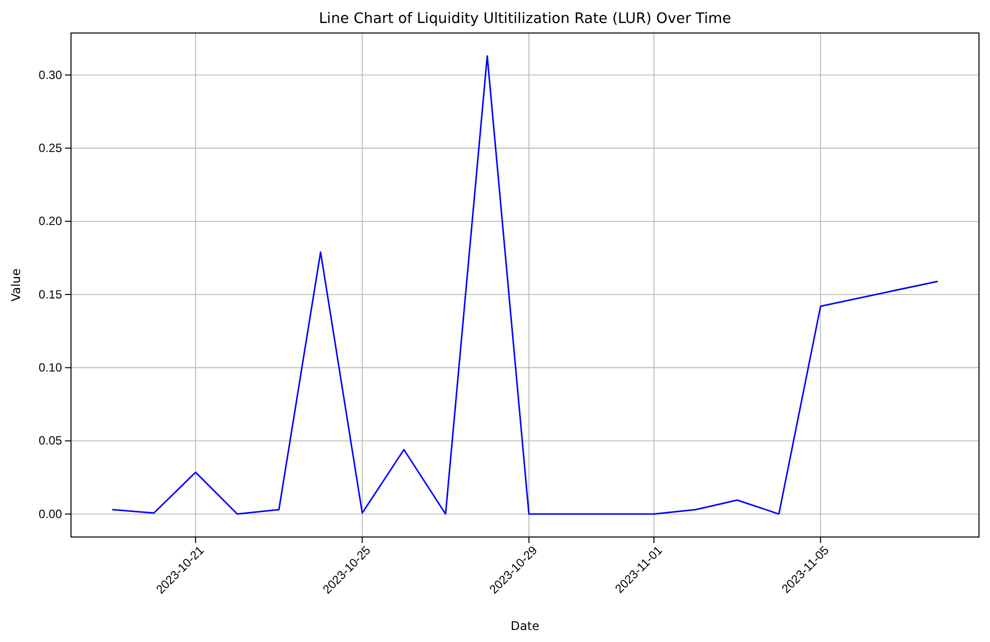 This screenshot has width=990, height=642. Describe the element at coordinates (50, 75) in the screenshot. I see `y-tick-label: 0.30` at that location.